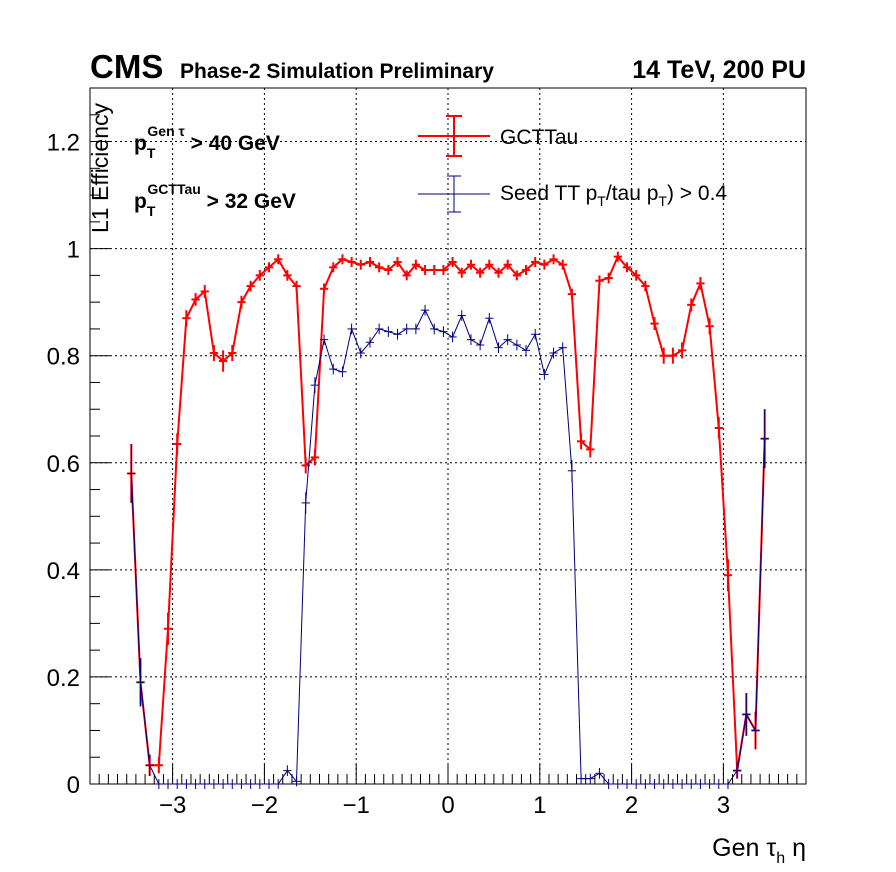  Describe the element at coordinates (73, 785) in the screenshot. I see `y-tick-label: 0` at that location.